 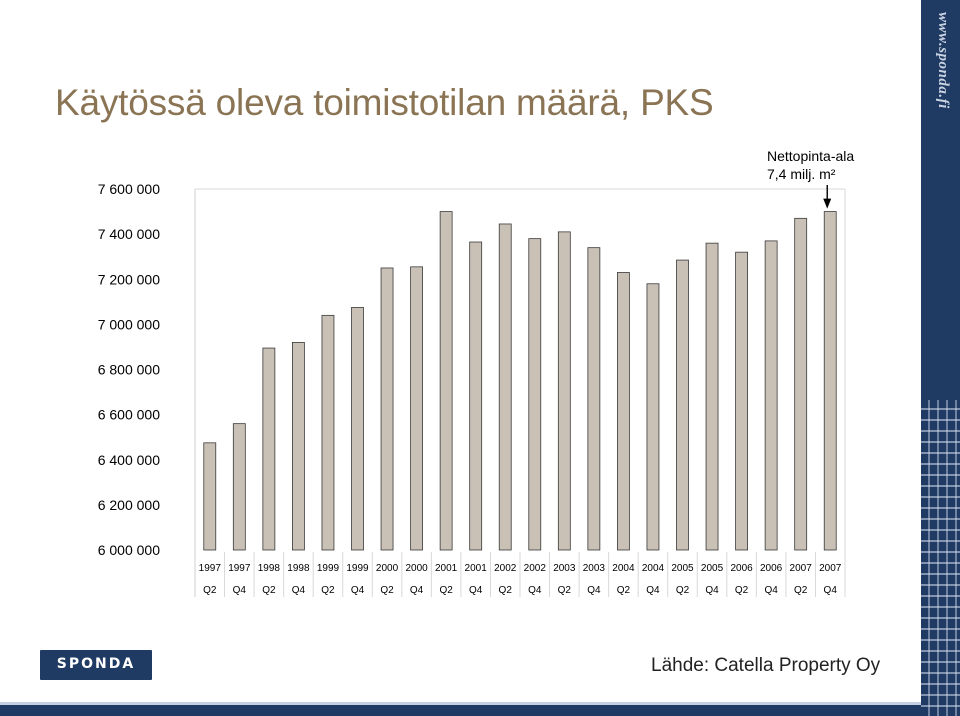 What do you see at coordinates (827, 203) in the screenshot?
I see `arrow-head` at bounding box center [827, 203].